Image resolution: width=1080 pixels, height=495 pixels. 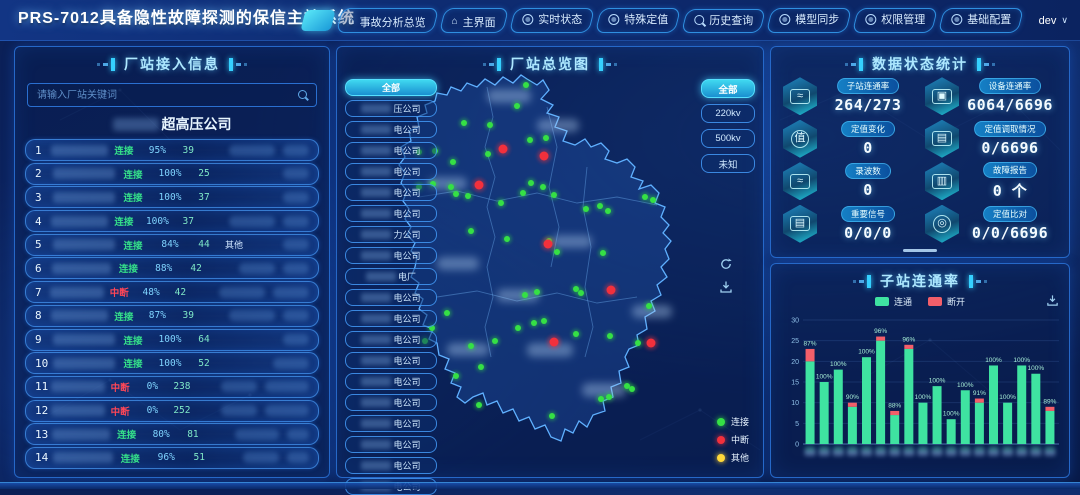 I want to click on company-filter-1: 电公司, so click(x=391, y=129).